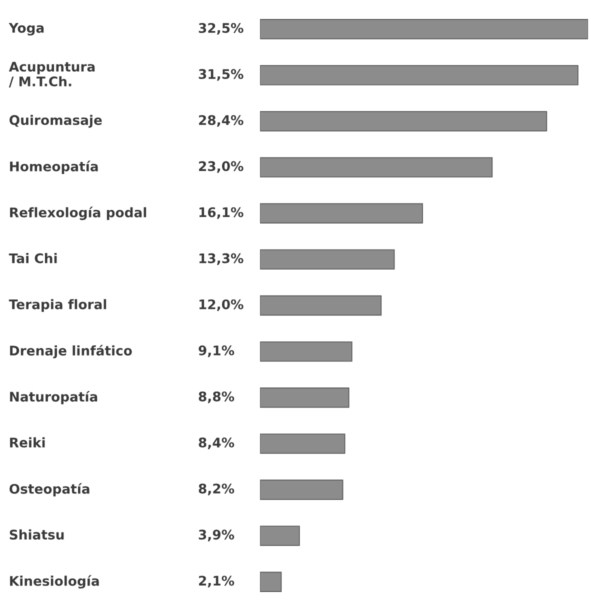 This screenshot has height=611, width=591. I want to click on data-label: 12,0%, so click(221, 305).